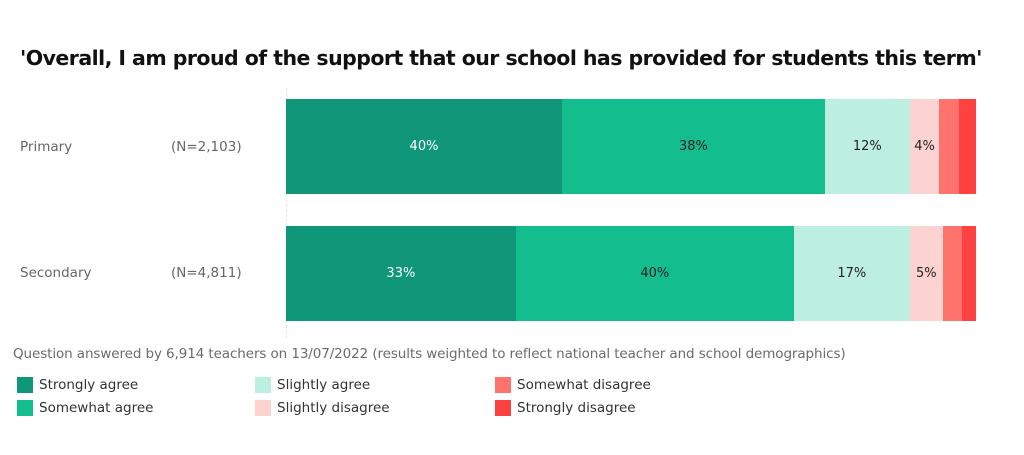 Image resolution: width=1024 pixels, height=455 pixels. What do you see at coordinates (96, 408) in the screenshot?
I see `legend-label: Somewhat agree` at bounding box center [96, 408].